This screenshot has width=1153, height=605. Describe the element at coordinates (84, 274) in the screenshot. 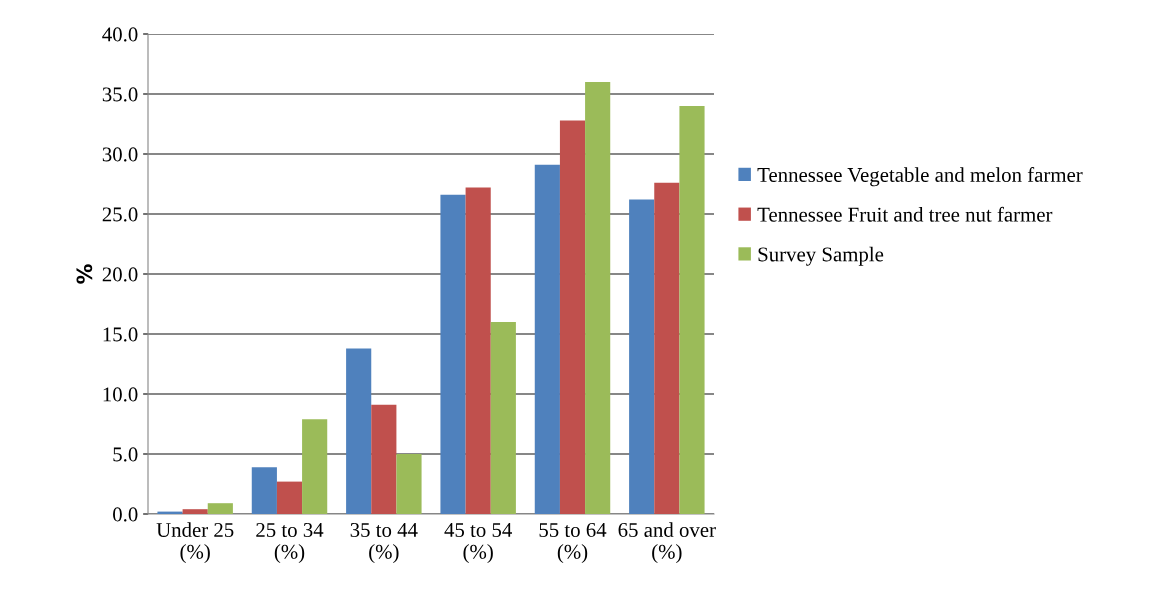

I see `y-axis-title: %` at that location.